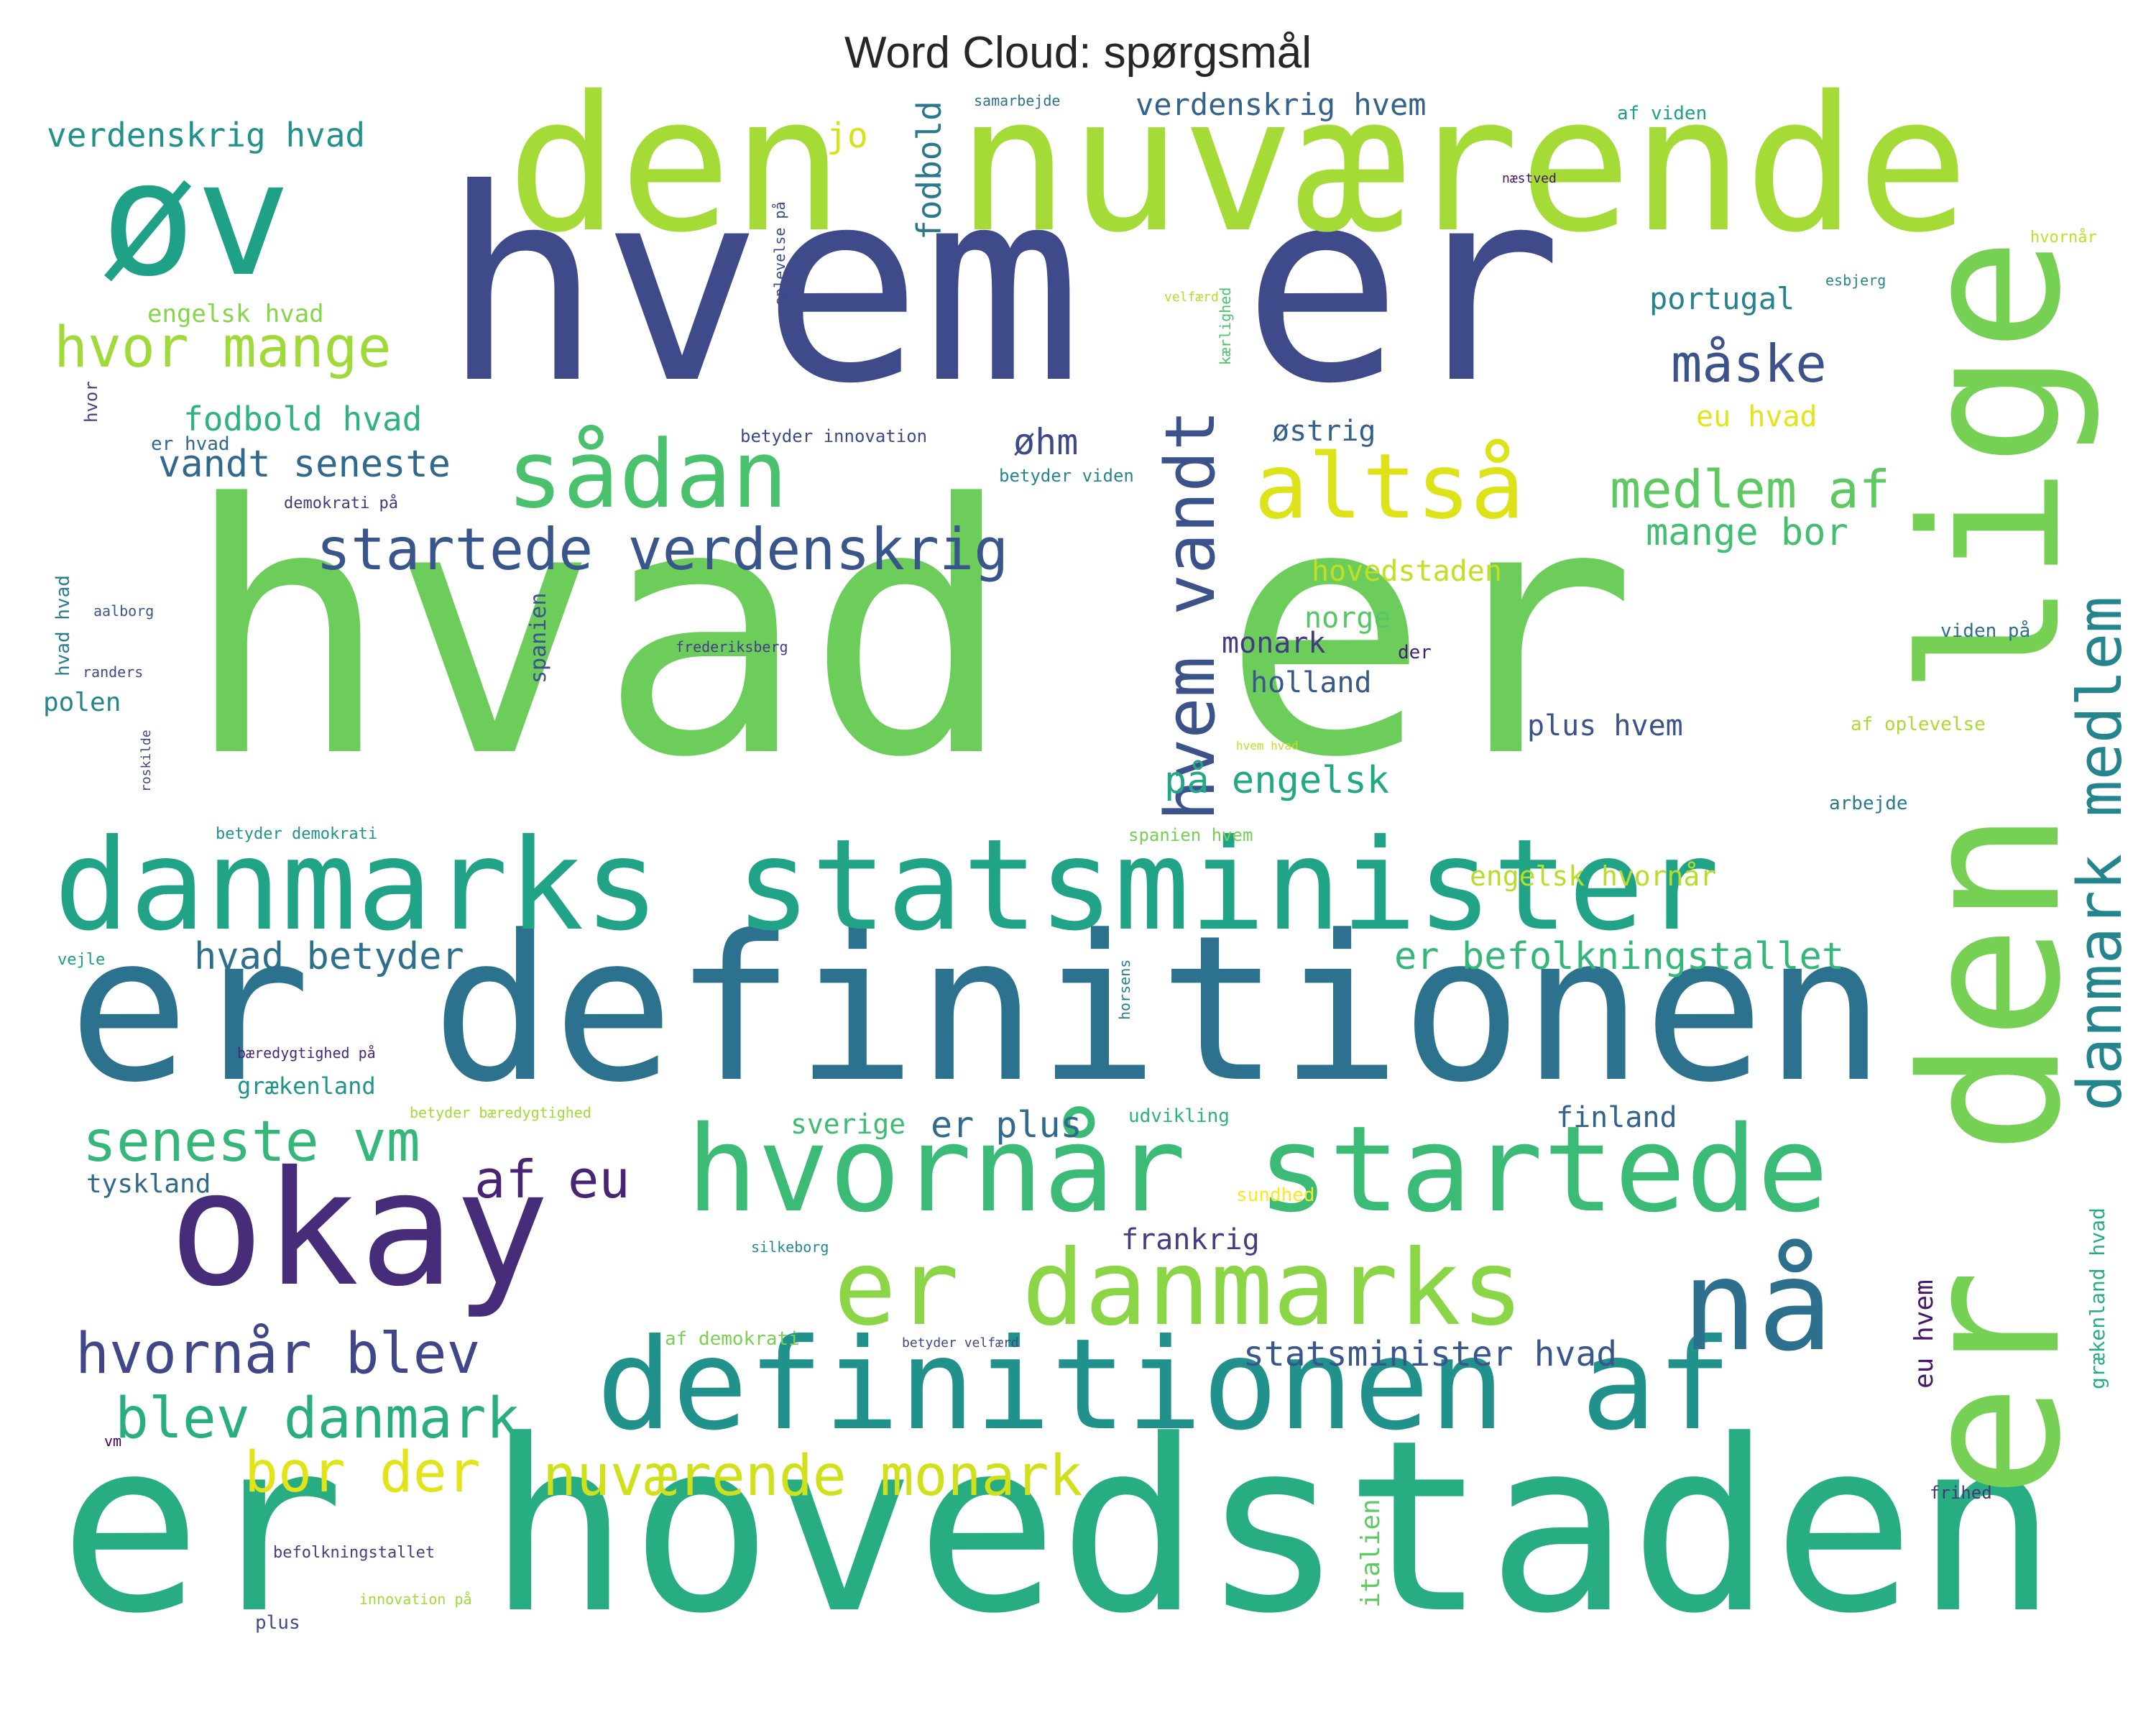 This screenshot has height=1725, width=2156. What do you see at coordinates (552, 1179) in the screenshot?
I see `word-24: af eu` at bounding box center [552, 1179].